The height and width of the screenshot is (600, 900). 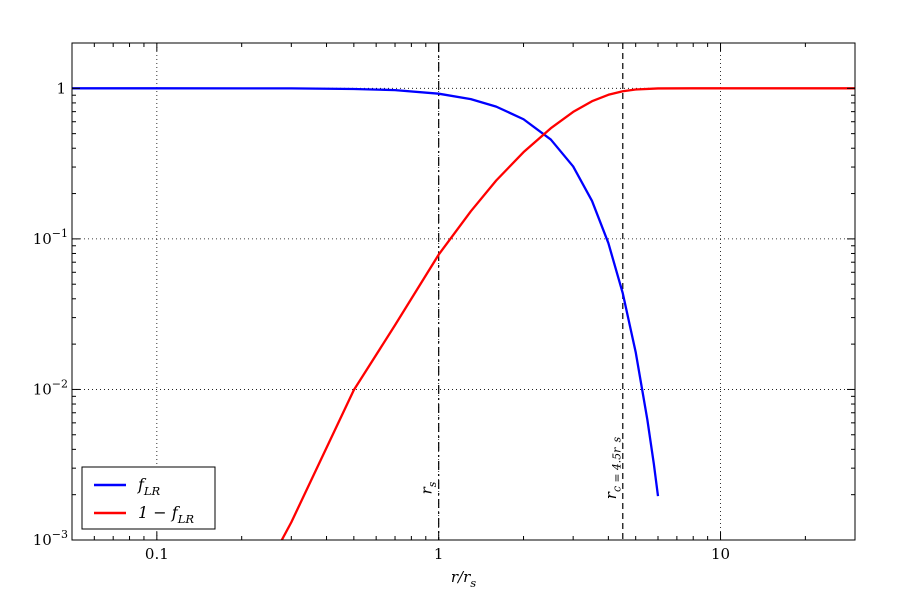 I want to click on legend-label: 1 − fLR, so click(x=166, y=514).